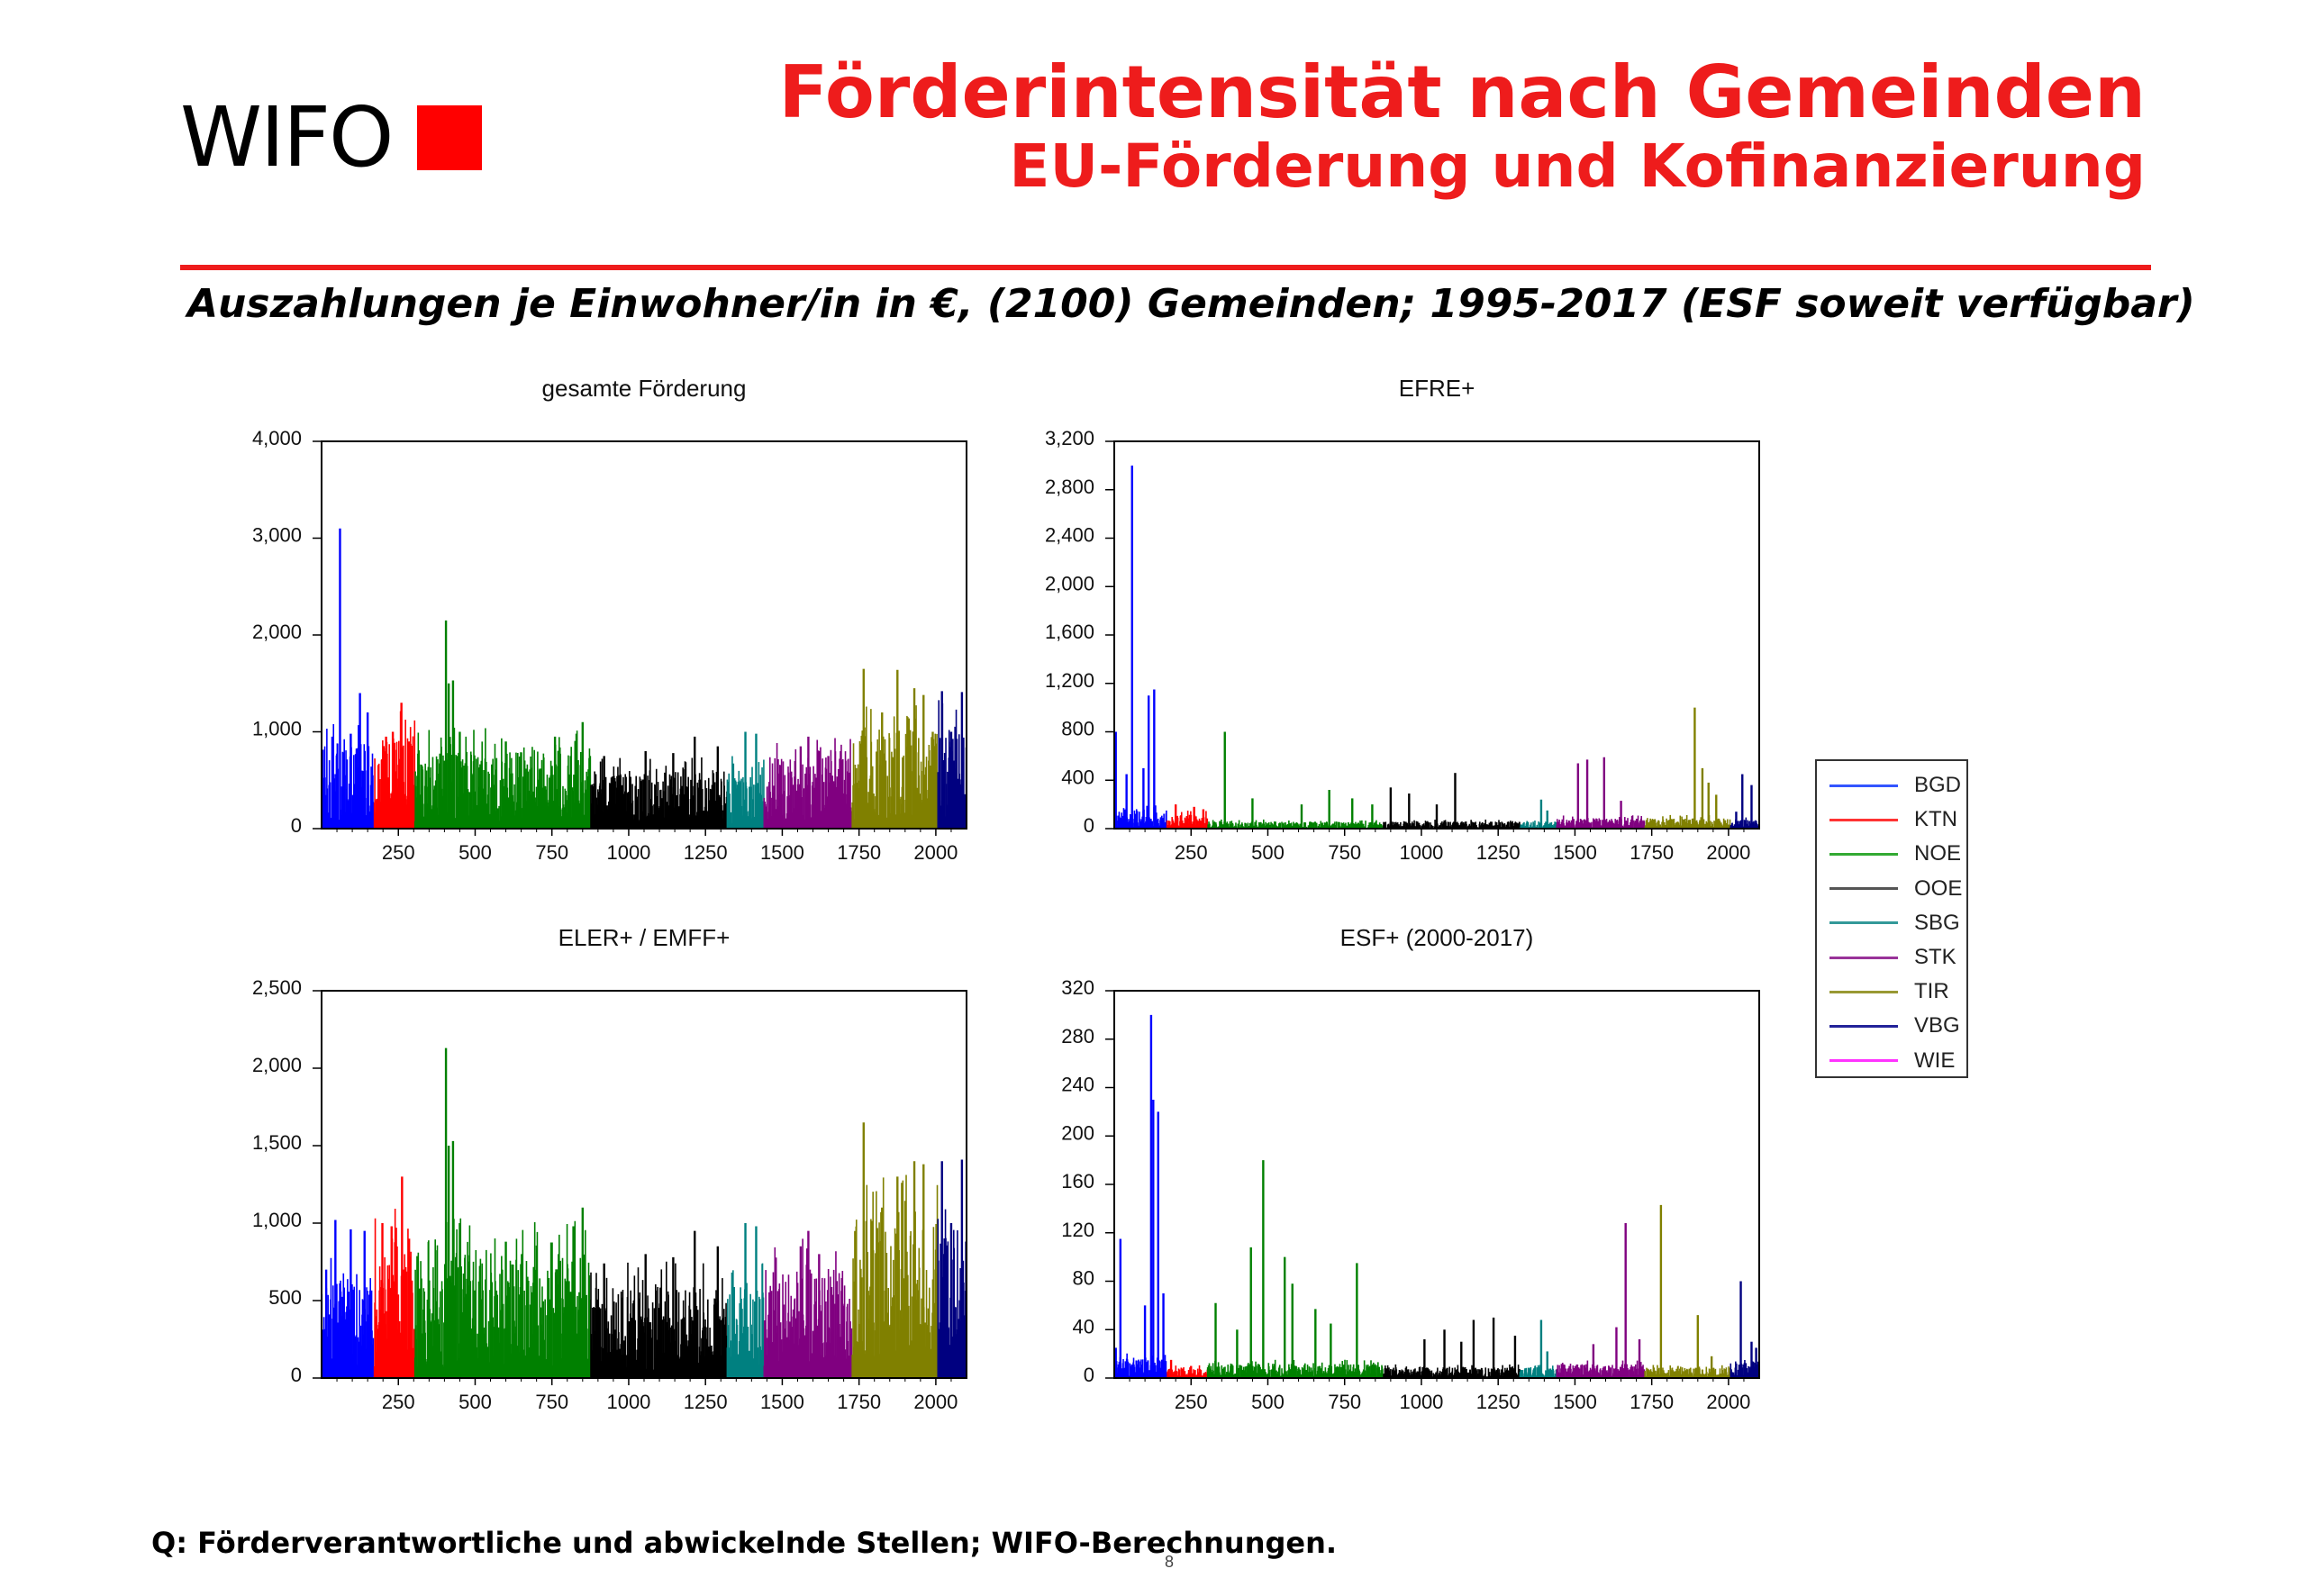 This screenshot has height=1596, width=2306. Describe the element at coordinates (277, 438) in the screenshot. I see `y-tick-label: 4,000` at that location.